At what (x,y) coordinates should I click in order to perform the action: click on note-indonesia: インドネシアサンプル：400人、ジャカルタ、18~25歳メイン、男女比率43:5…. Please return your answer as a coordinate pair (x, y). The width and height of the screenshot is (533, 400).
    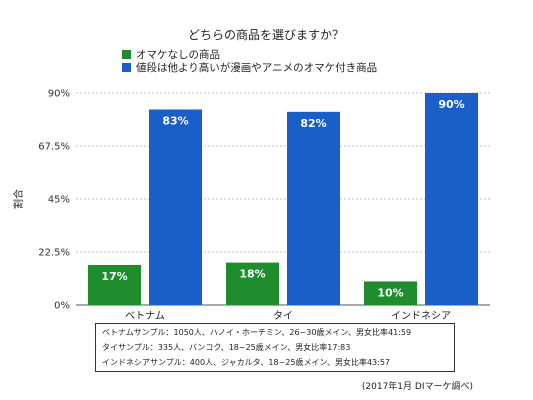
    Looking at the image, I should click on (246, 362).